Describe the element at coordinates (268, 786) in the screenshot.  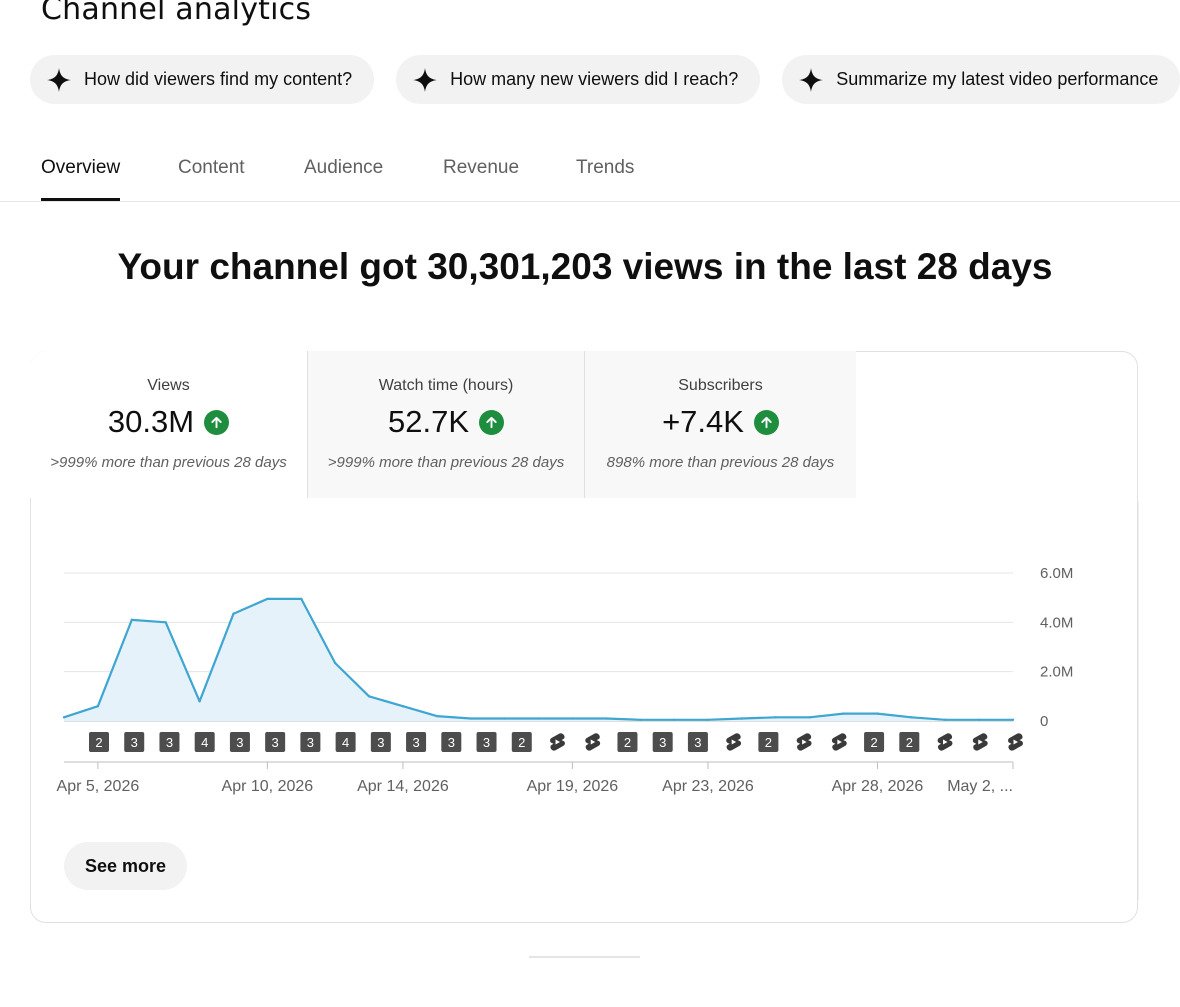
I see `x-tick-label: Apr 10, 2026` at that location.